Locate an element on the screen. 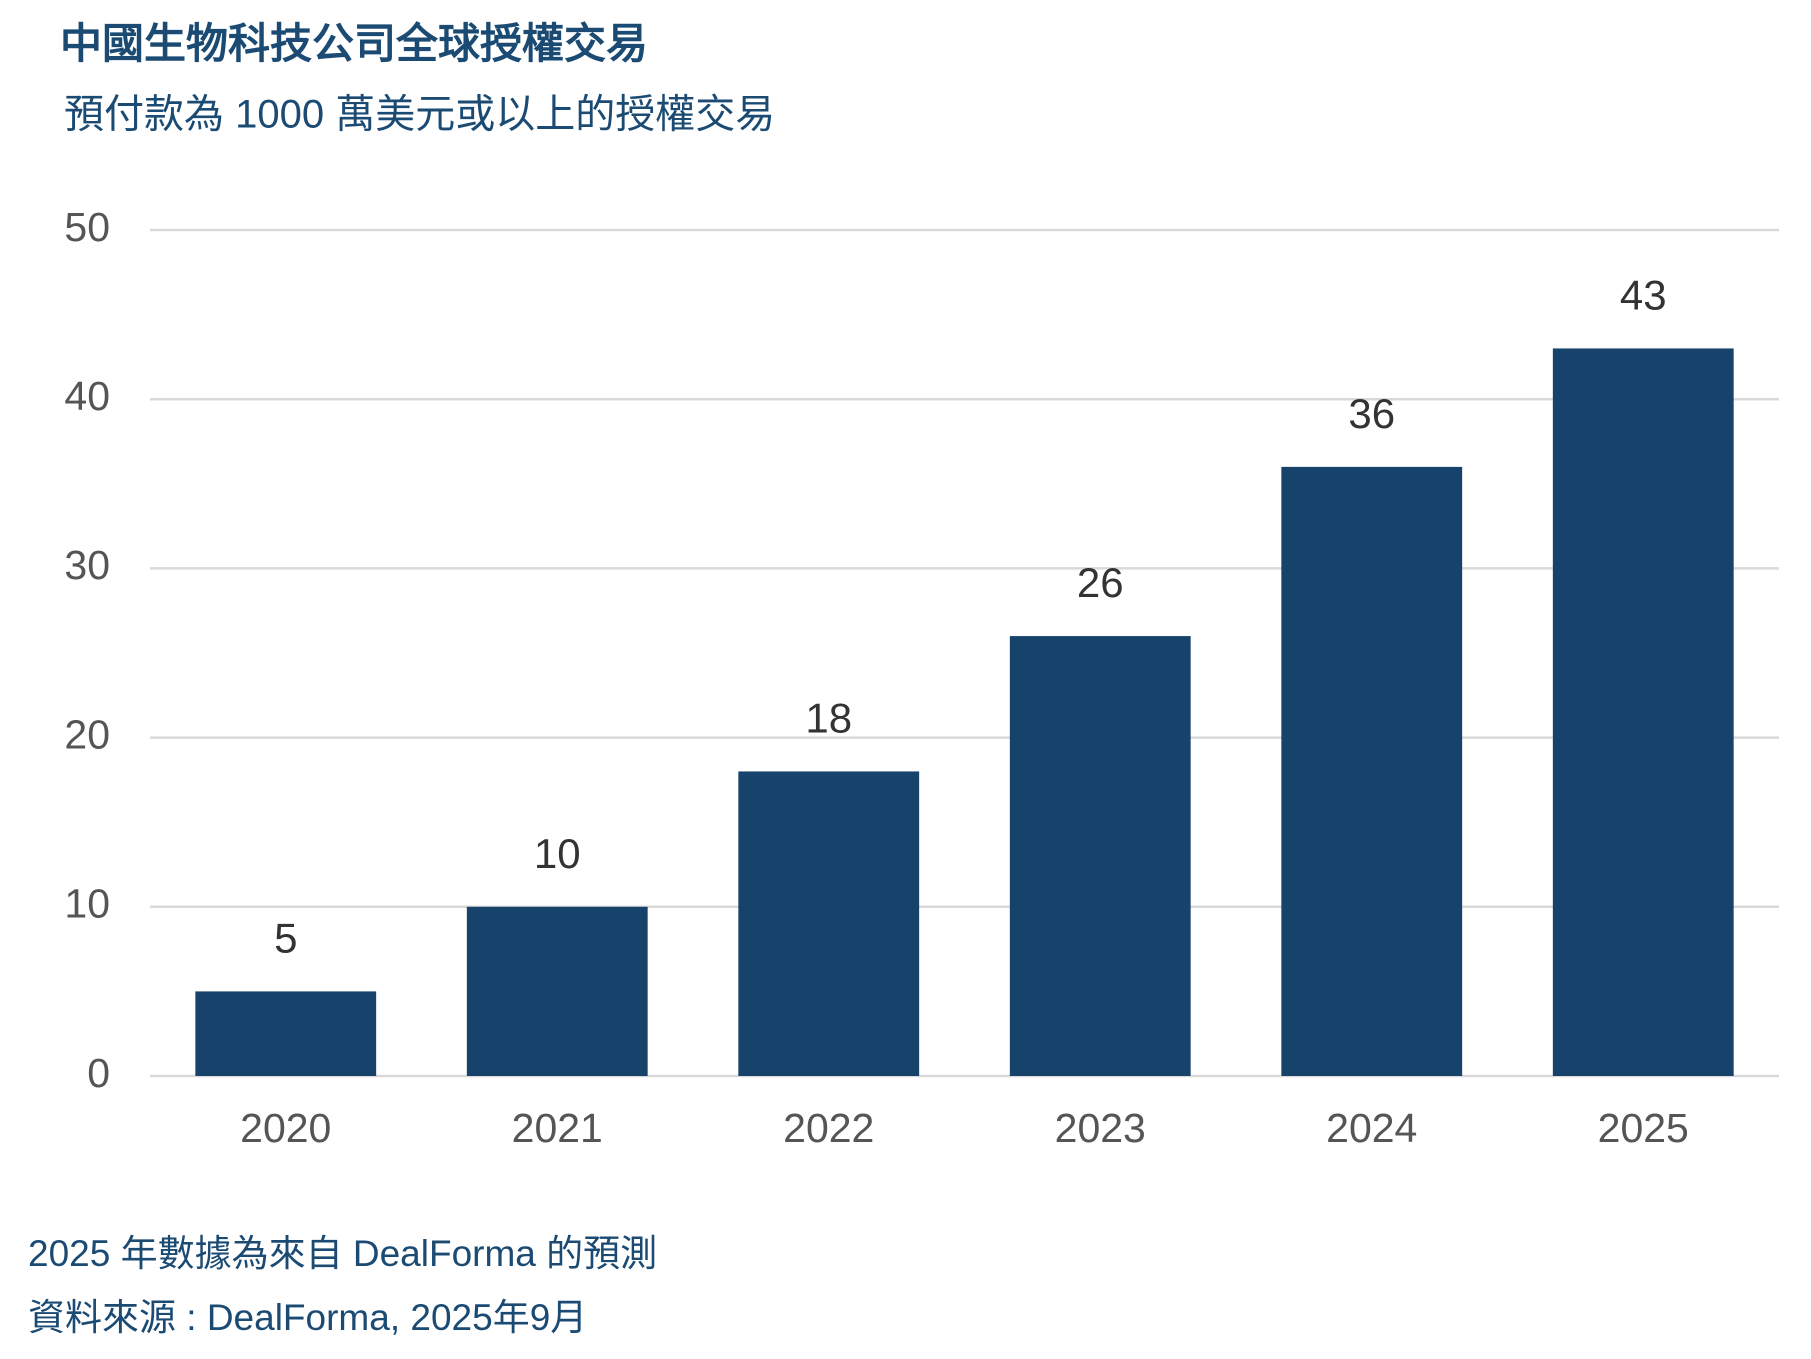 The height and width of the screenshot is (1359, 1811). x-tick-label: 2023 is located at coordinates (1100, 1128).